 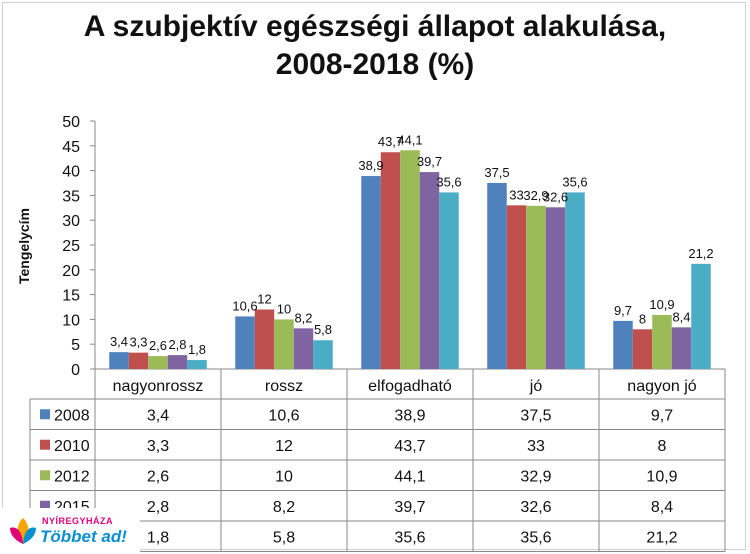 I want to click on logo-mark-icon, so click(x=23, y=531).